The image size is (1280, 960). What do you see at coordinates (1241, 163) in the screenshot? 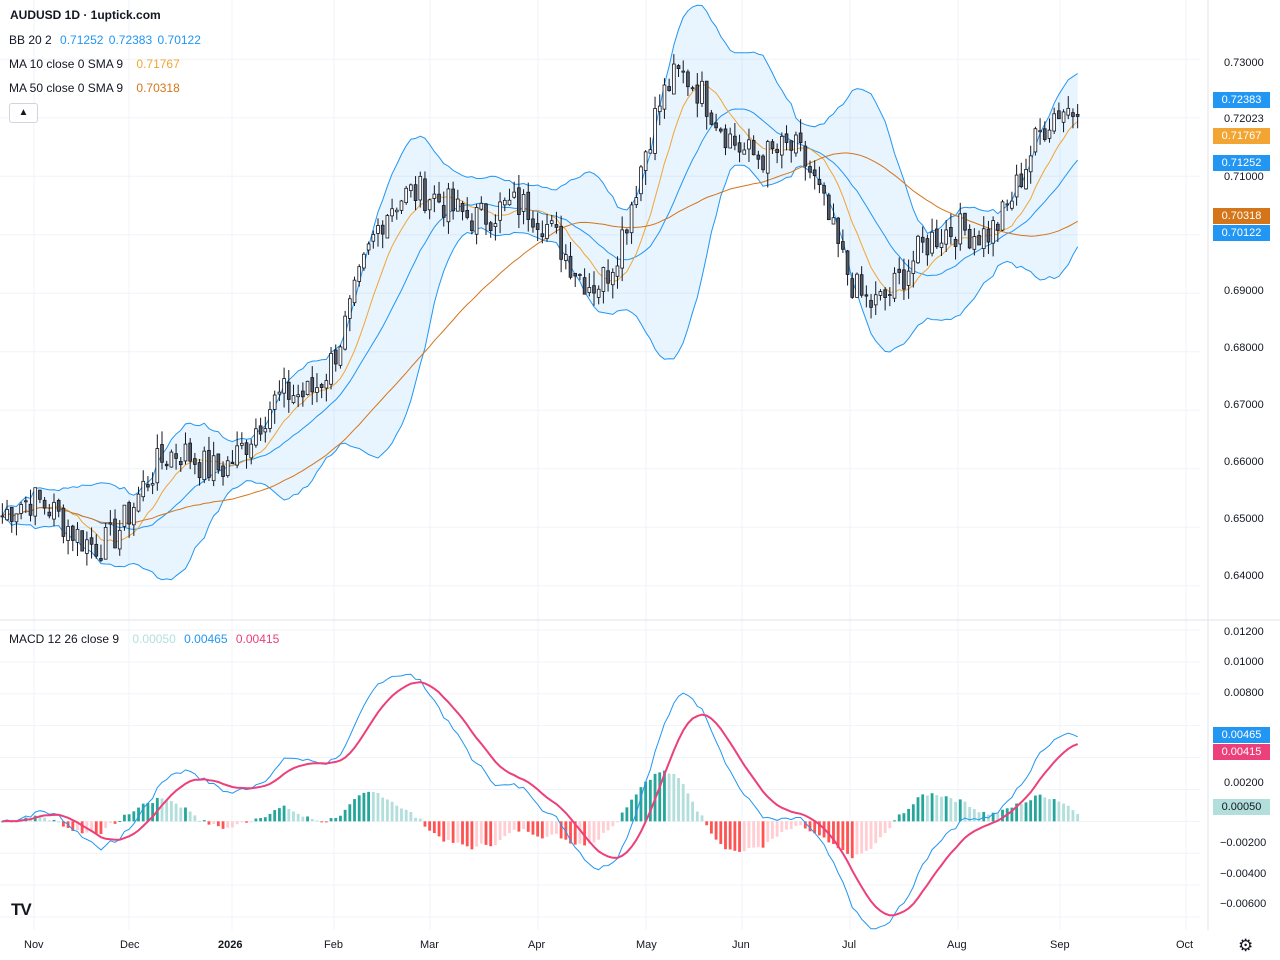
I see `bb-basis-pill: 0.71252` at bounding box center [1241, 163].